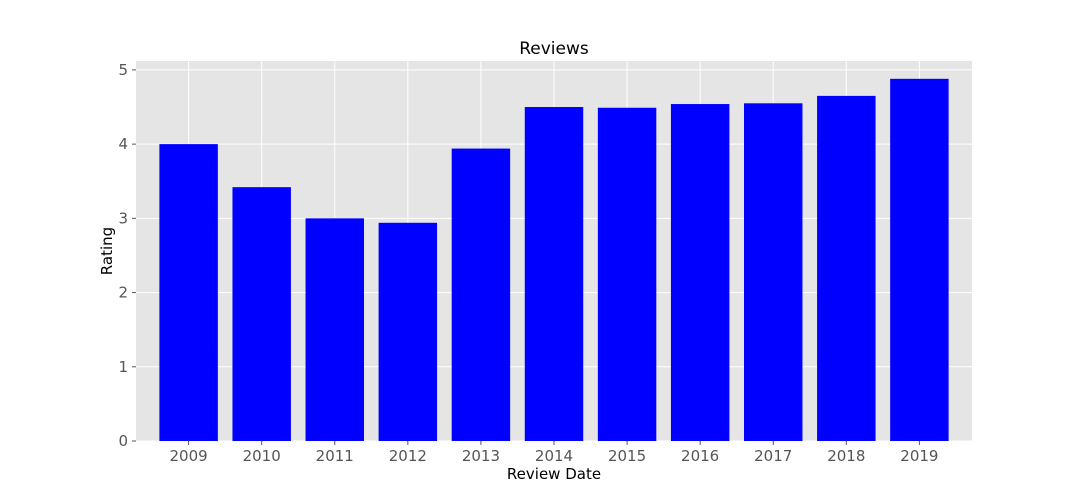  What do you see at coordinates (123, 218) in the screenshot?
I see `y-tick-label: 3` at bounding box center [123, 218].